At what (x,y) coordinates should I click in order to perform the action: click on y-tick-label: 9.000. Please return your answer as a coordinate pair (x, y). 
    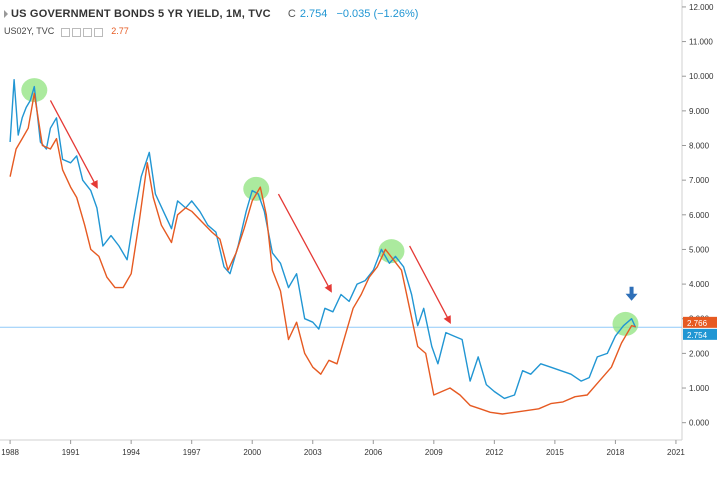
    Looking at the image, I should click on (699, 111).